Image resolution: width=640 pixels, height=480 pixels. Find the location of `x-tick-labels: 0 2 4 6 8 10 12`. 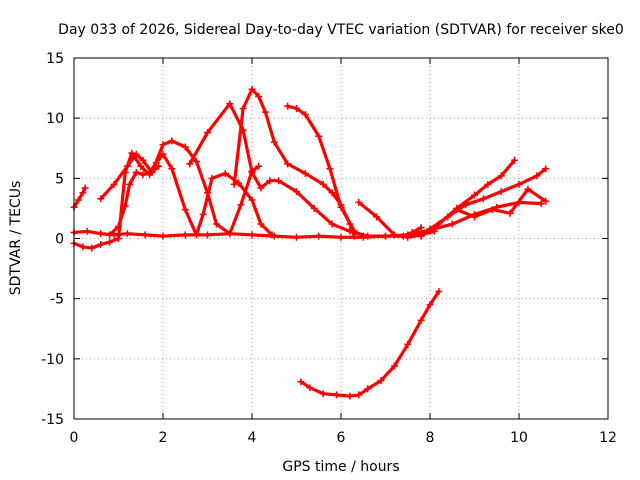

x-tick-labels: 0 2 4 6 8 10 12 is located at coordinates (343, 438).